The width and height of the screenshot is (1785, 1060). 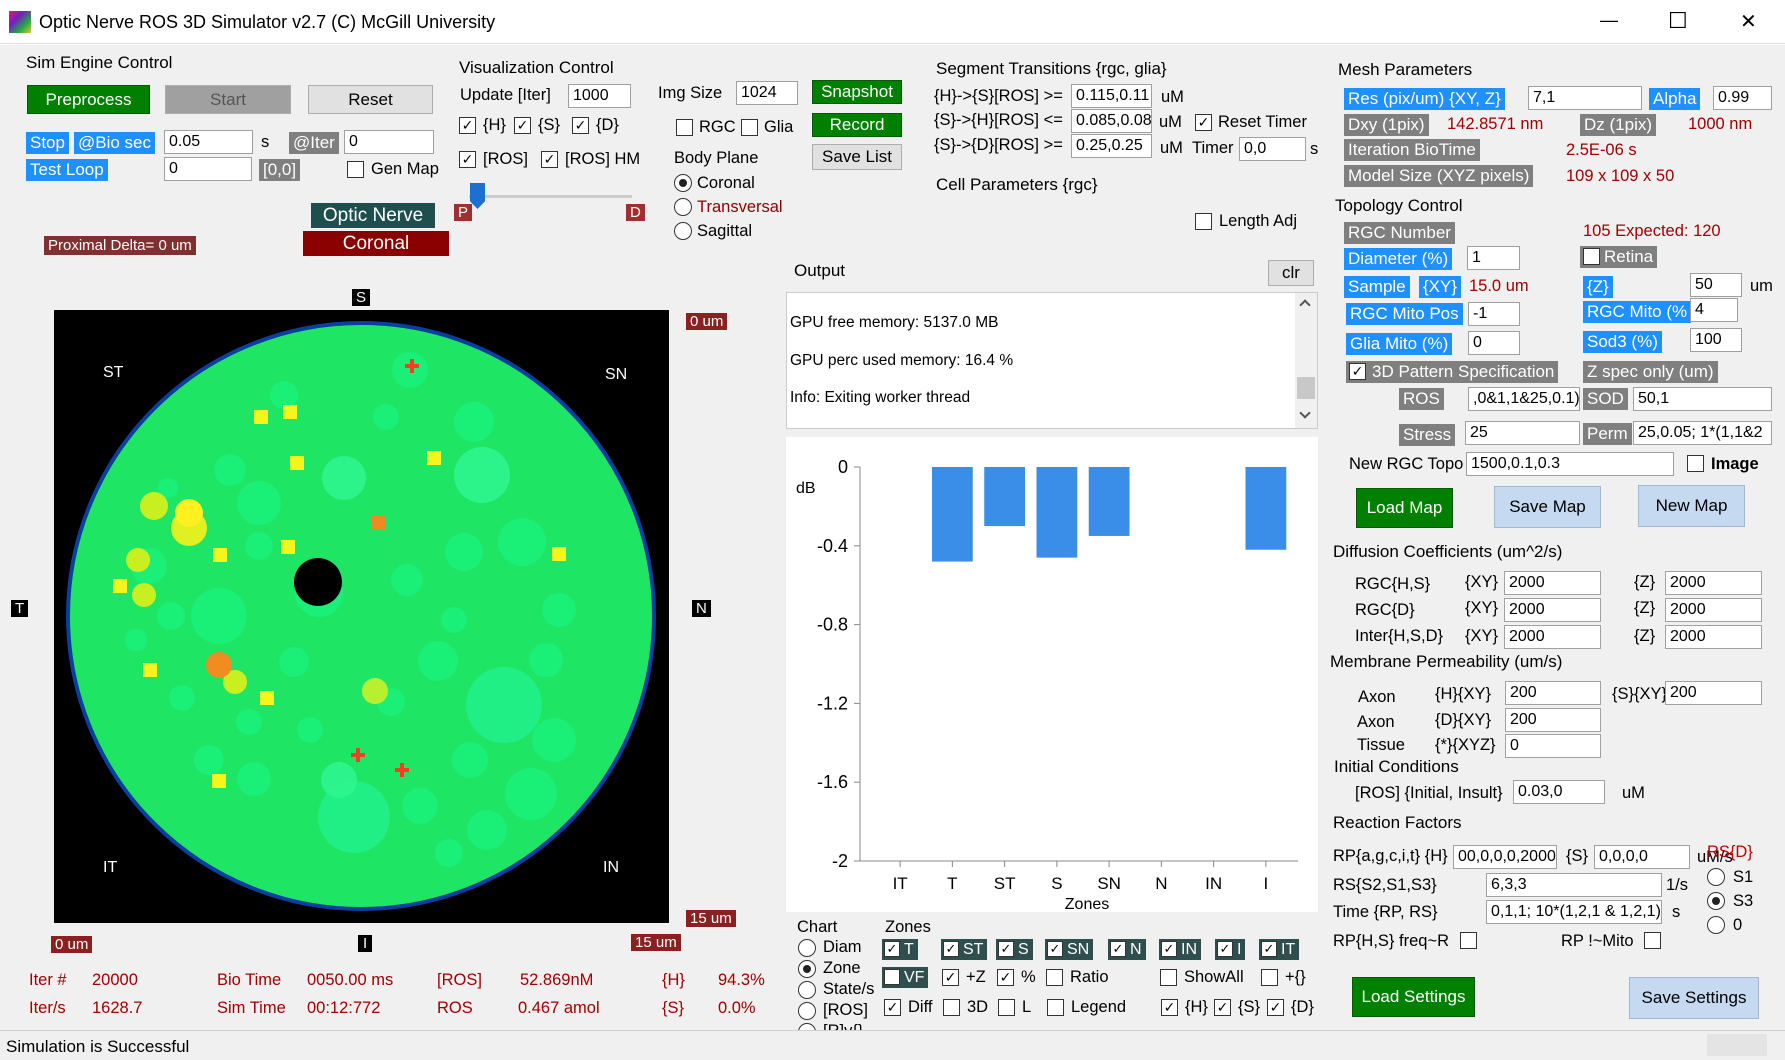 I want to click on ros-checkbox, so click(x=467, y=159).